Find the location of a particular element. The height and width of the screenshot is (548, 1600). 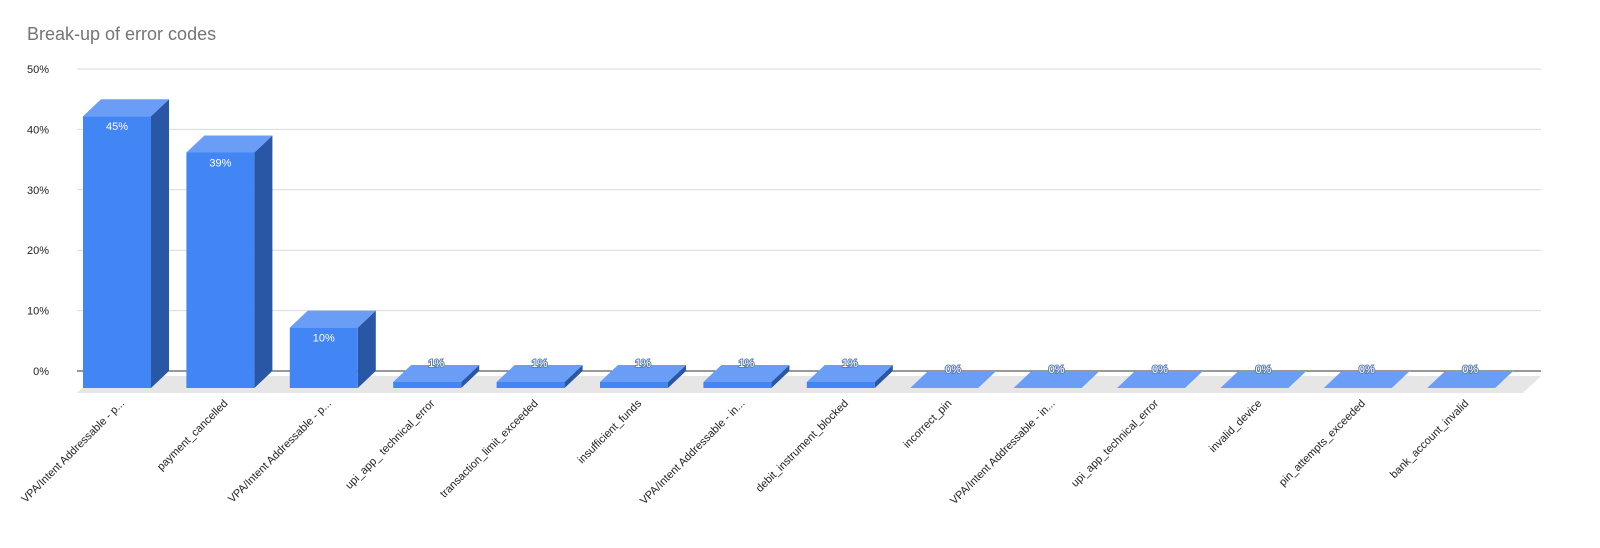

data-label: 10% is located at coordinates (324, 339).